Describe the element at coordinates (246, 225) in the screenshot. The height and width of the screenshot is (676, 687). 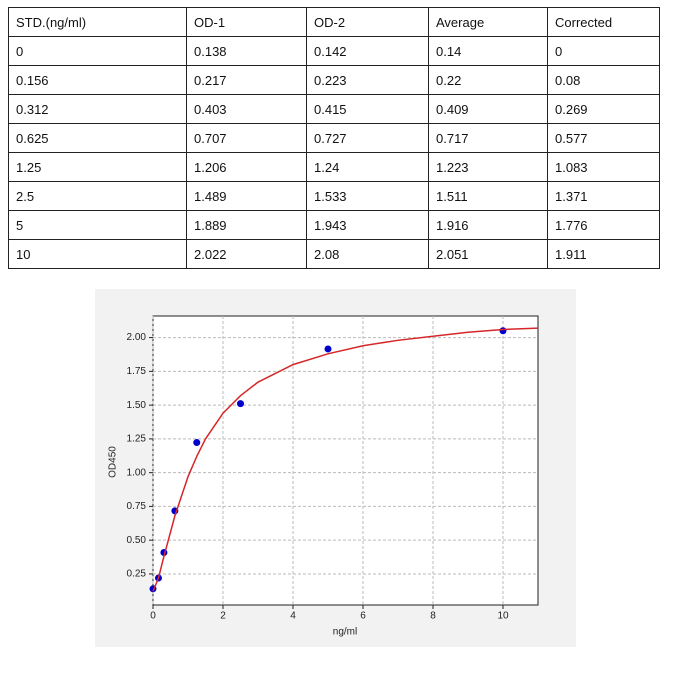
I see `table-cell: 1.889` at that location.